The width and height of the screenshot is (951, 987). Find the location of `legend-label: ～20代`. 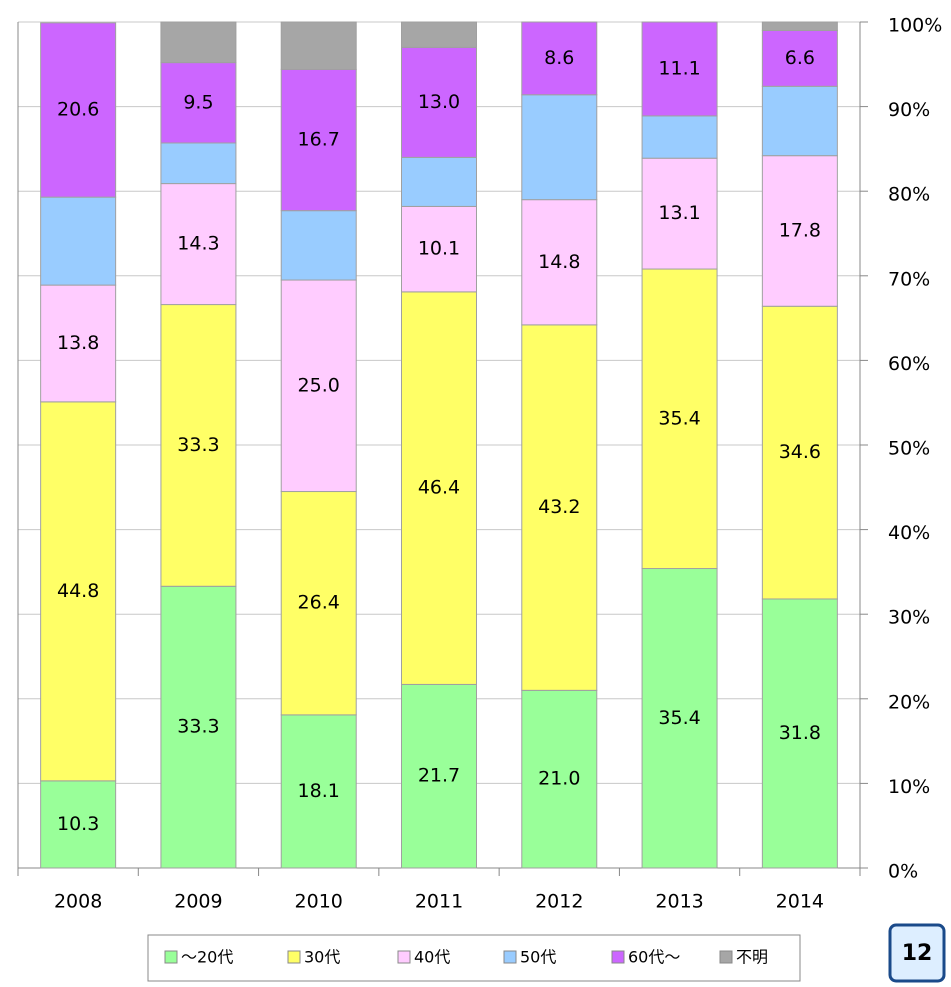

legend-label: ～20代 is located at coordinates (207, 957).